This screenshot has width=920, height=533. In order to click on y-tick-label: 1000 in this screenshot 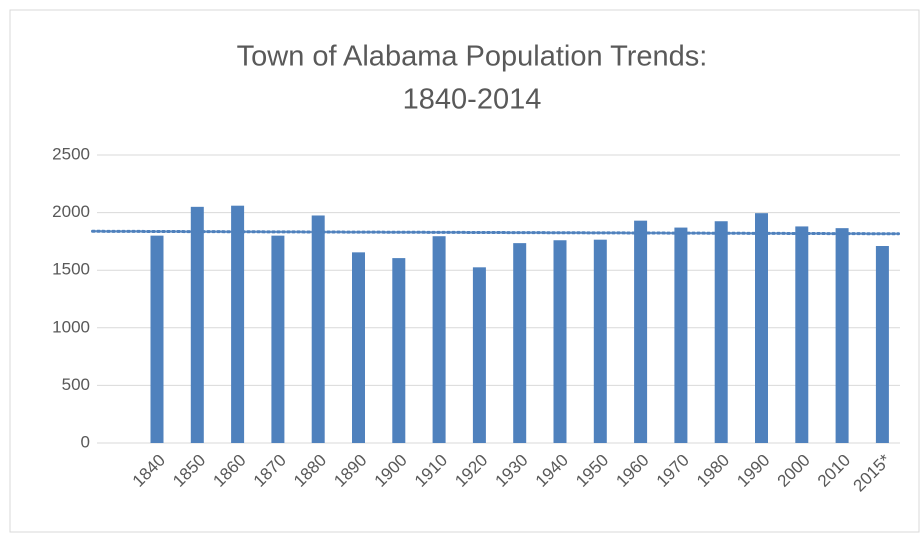, I will do `click(71, 326)`.